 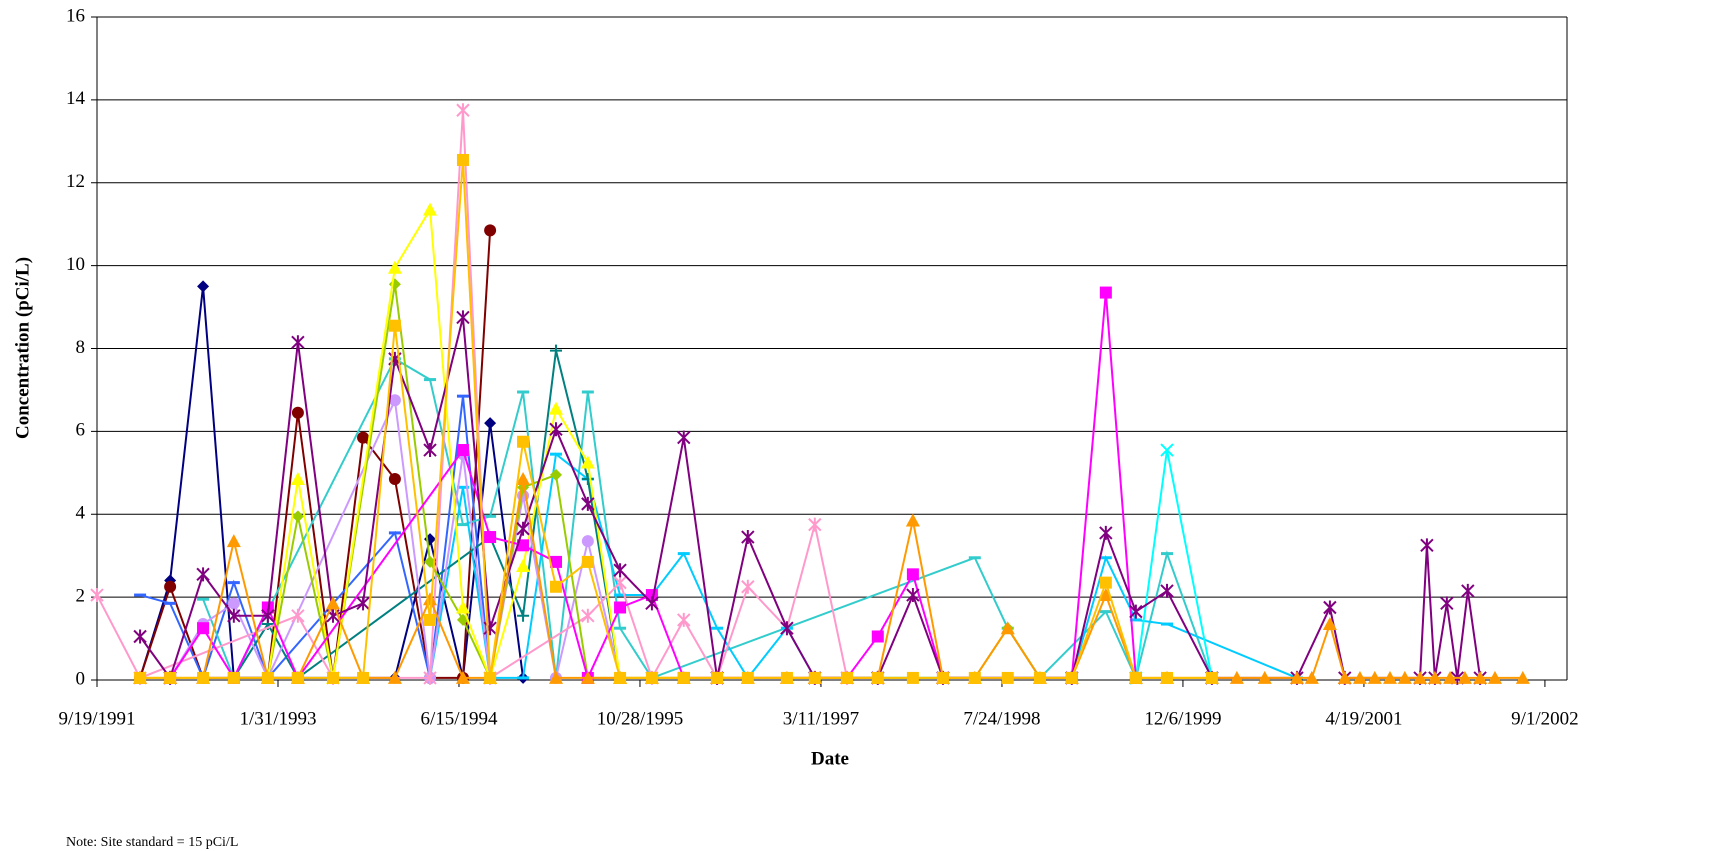 I want to click on series-line, so click(x=395, y=538).